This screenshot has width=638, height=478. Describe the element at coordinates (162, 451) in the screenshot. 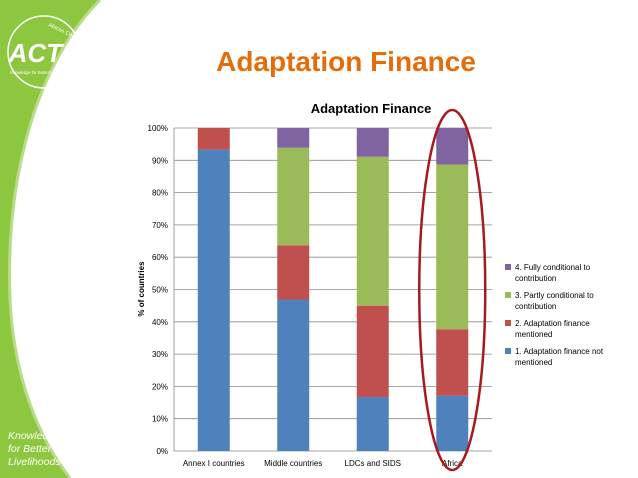

I see `y-tick-label: 0%` at that location.